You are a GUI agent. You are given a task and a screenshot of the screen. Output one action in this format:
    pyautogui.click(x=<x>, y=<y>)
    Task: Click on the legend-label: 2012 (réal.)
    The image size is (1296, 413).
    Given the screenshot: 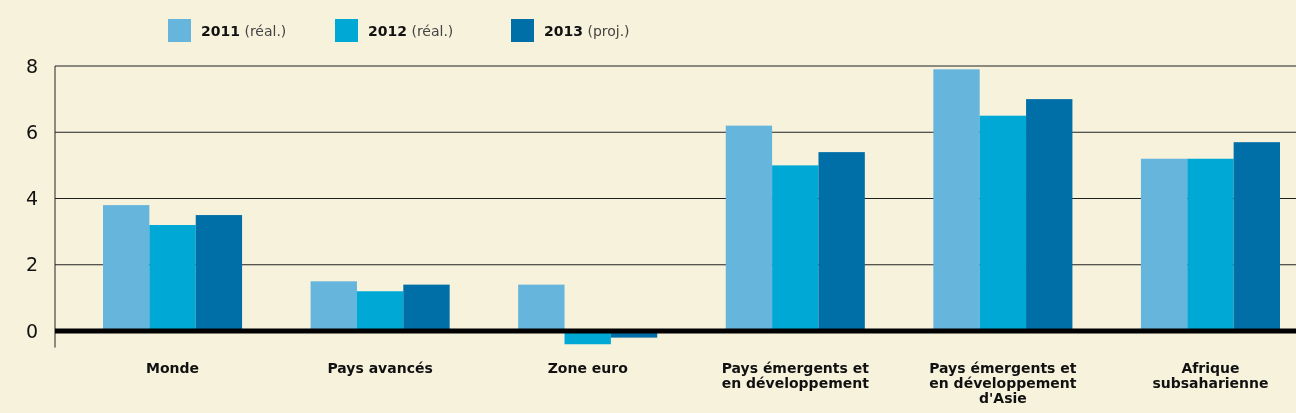 What is the action you would take?
    pyautogui.click(x=411, y=31)
    